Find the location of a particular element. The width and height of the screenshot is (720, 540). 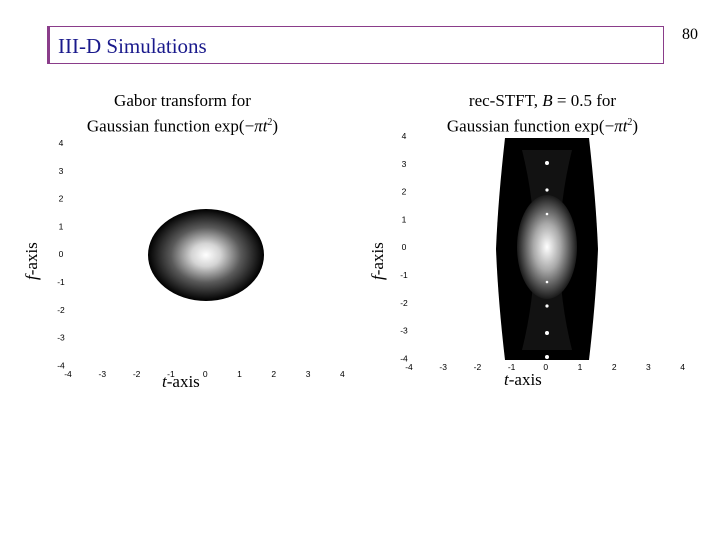

panel1-plot is located at coordinates (206, 255).